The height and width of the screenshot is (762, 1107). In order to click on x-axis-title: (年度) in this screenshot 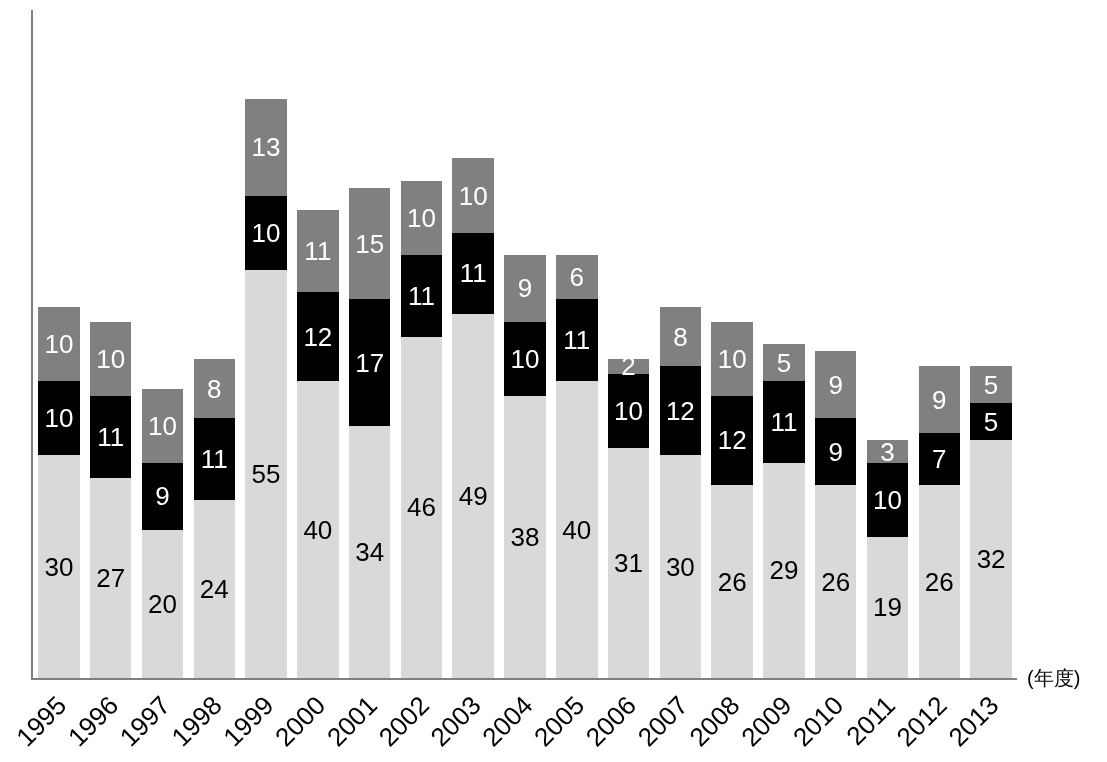, I will do `click(1054, 678)`.